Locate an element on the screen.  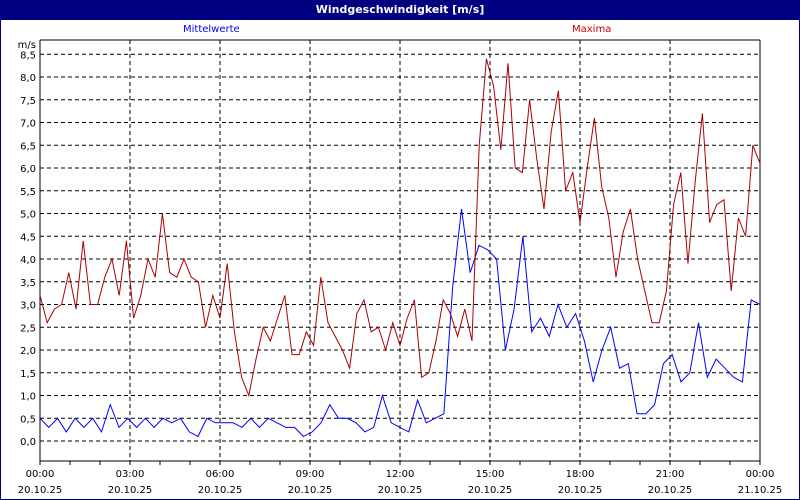
legend-mittelwerte: Mittelwerte is located at coordinates (211, 29).